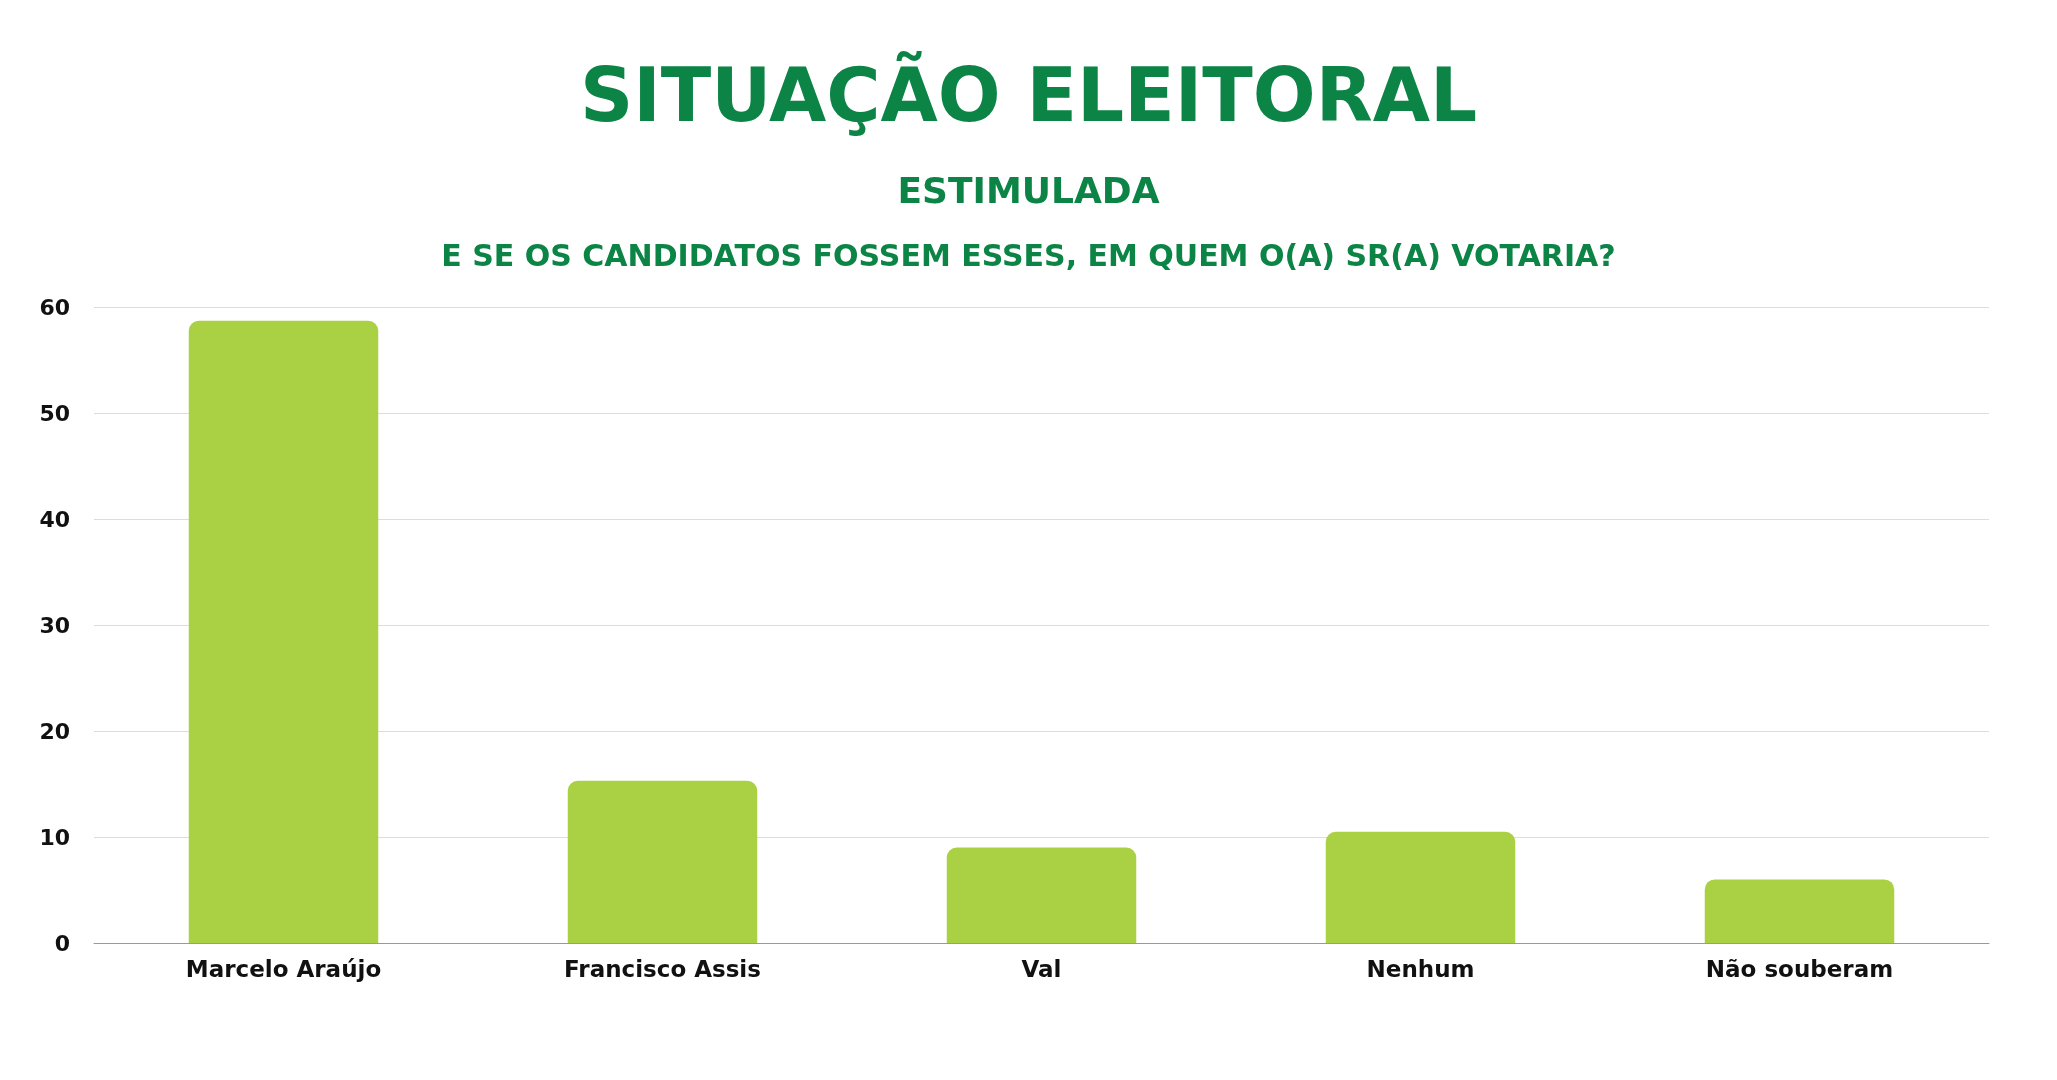 The image size is (2057, 1080). I want to click on text: E SE OS CANDIDATOS FOSSEM ESSES, EM QUEM O(A) SR(A) VOTARIA?, so click(1028, 255).